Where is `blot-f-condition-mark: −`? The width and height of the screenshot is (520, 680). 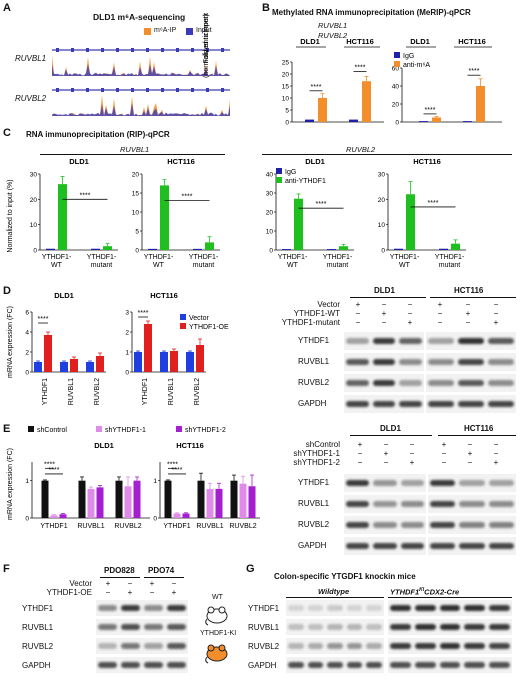
blot-f-condition-mark: − is located at coordinates (108, 592).